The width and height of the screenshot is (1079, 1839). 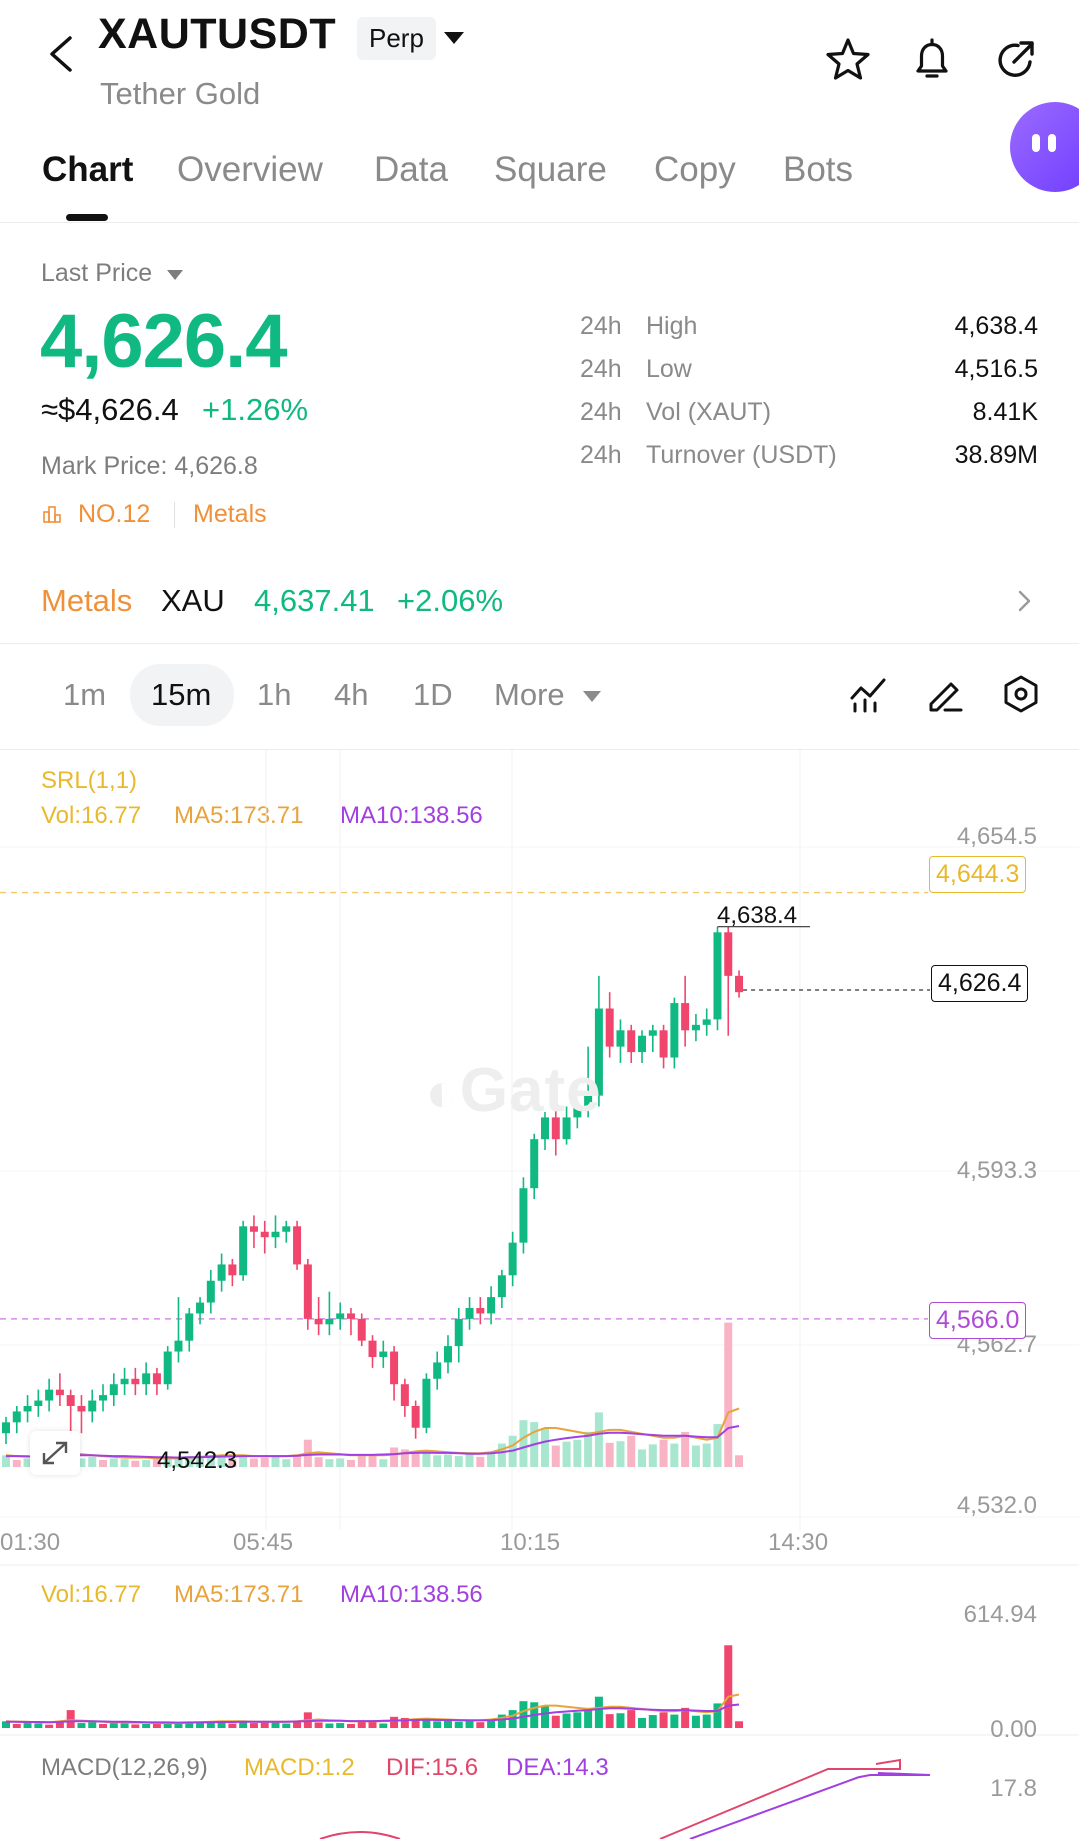 What do you see at coordinates (396, 38) in the screenshot?
I see `contract-type-badge: Perp` at bounding box center [396, 38].